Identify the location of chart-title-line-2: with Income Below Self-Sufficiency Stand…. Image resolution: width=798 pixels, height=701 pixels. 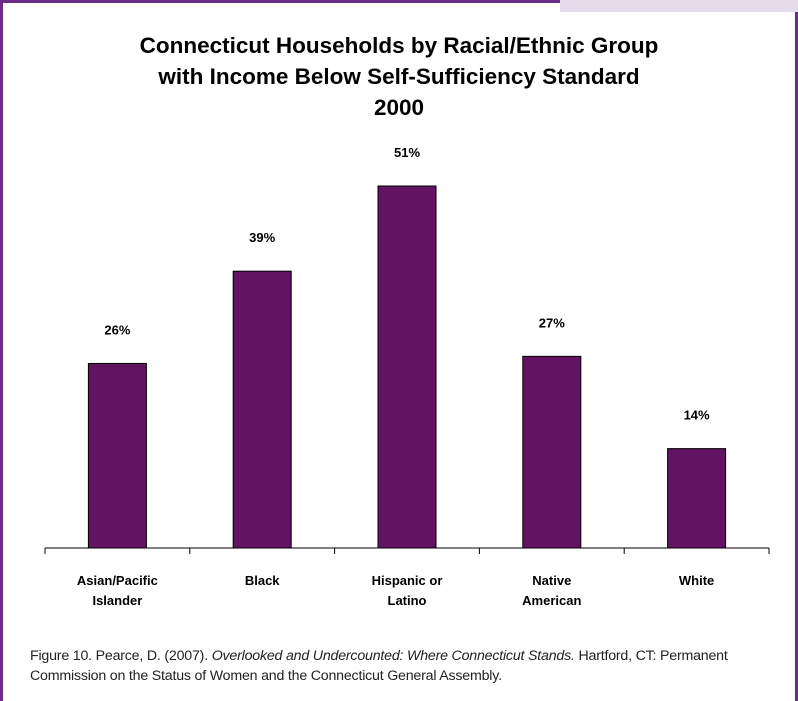
(399, 76).